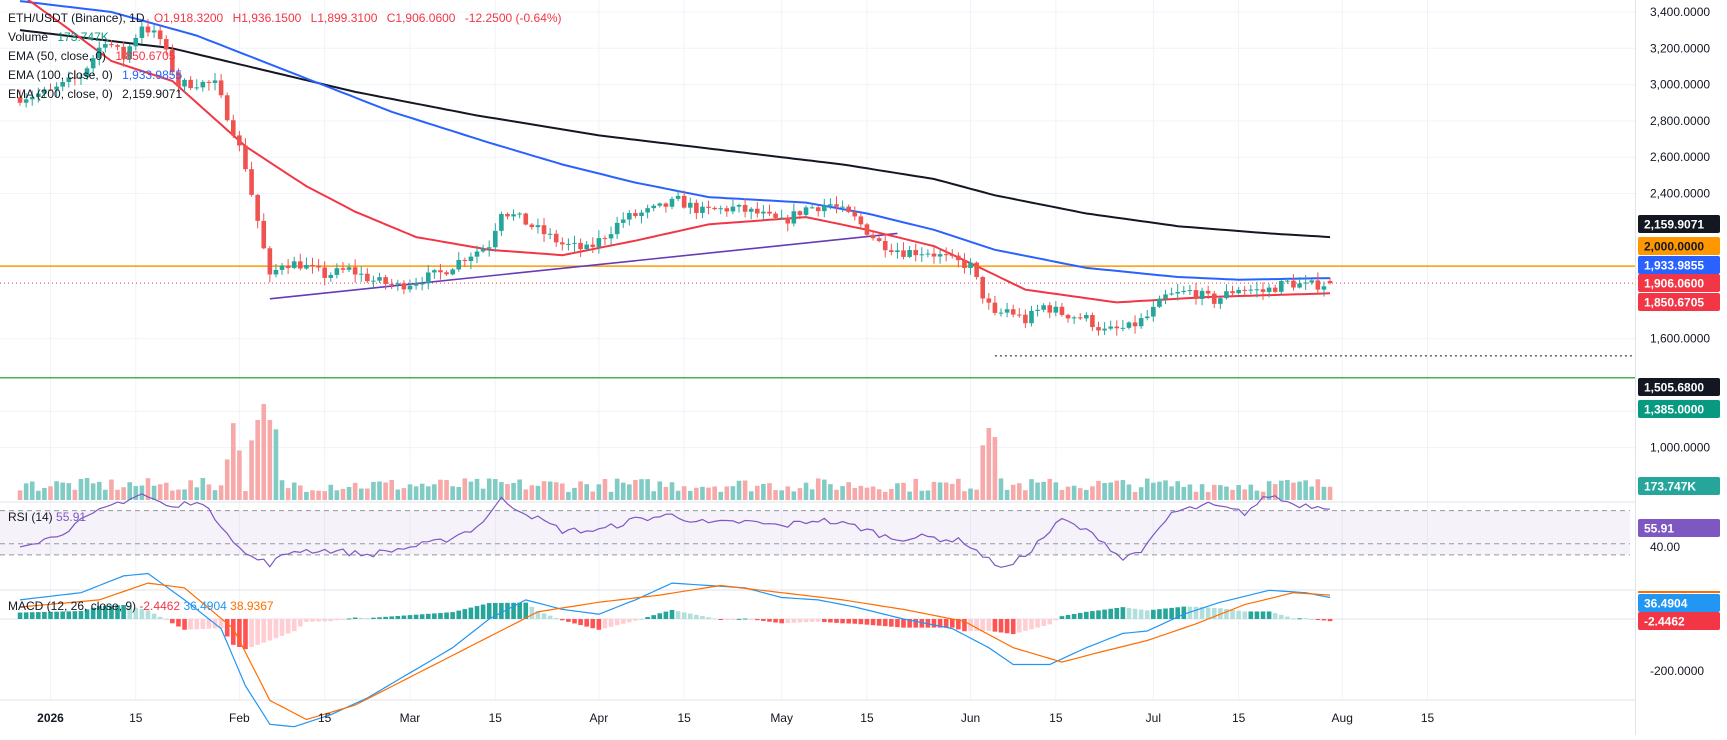 The height and width of the screenshot is (740, 1727). I want to click on macd-hist-badge: -2.4462, so click(1679, 621).